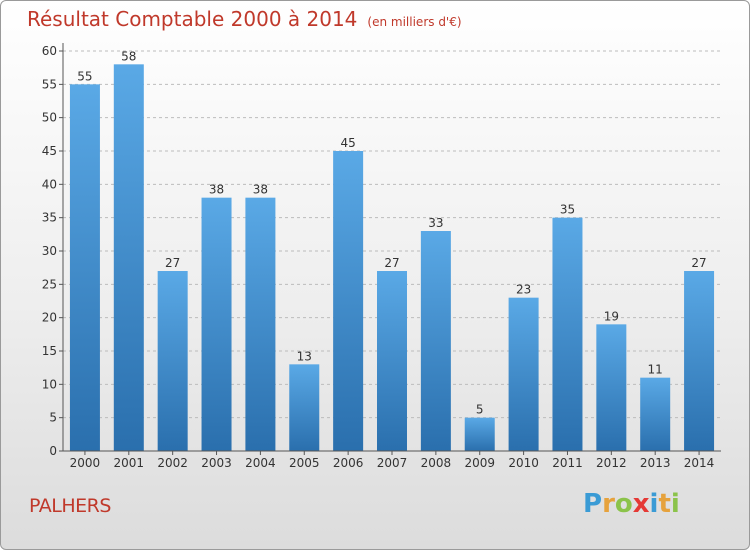 The height and width of the screenshot is (550, 750). What do you see at coordinates (348, 463) in the screenshot?
I see `x-tick-label: 2006` at bounding box center [348, 463].